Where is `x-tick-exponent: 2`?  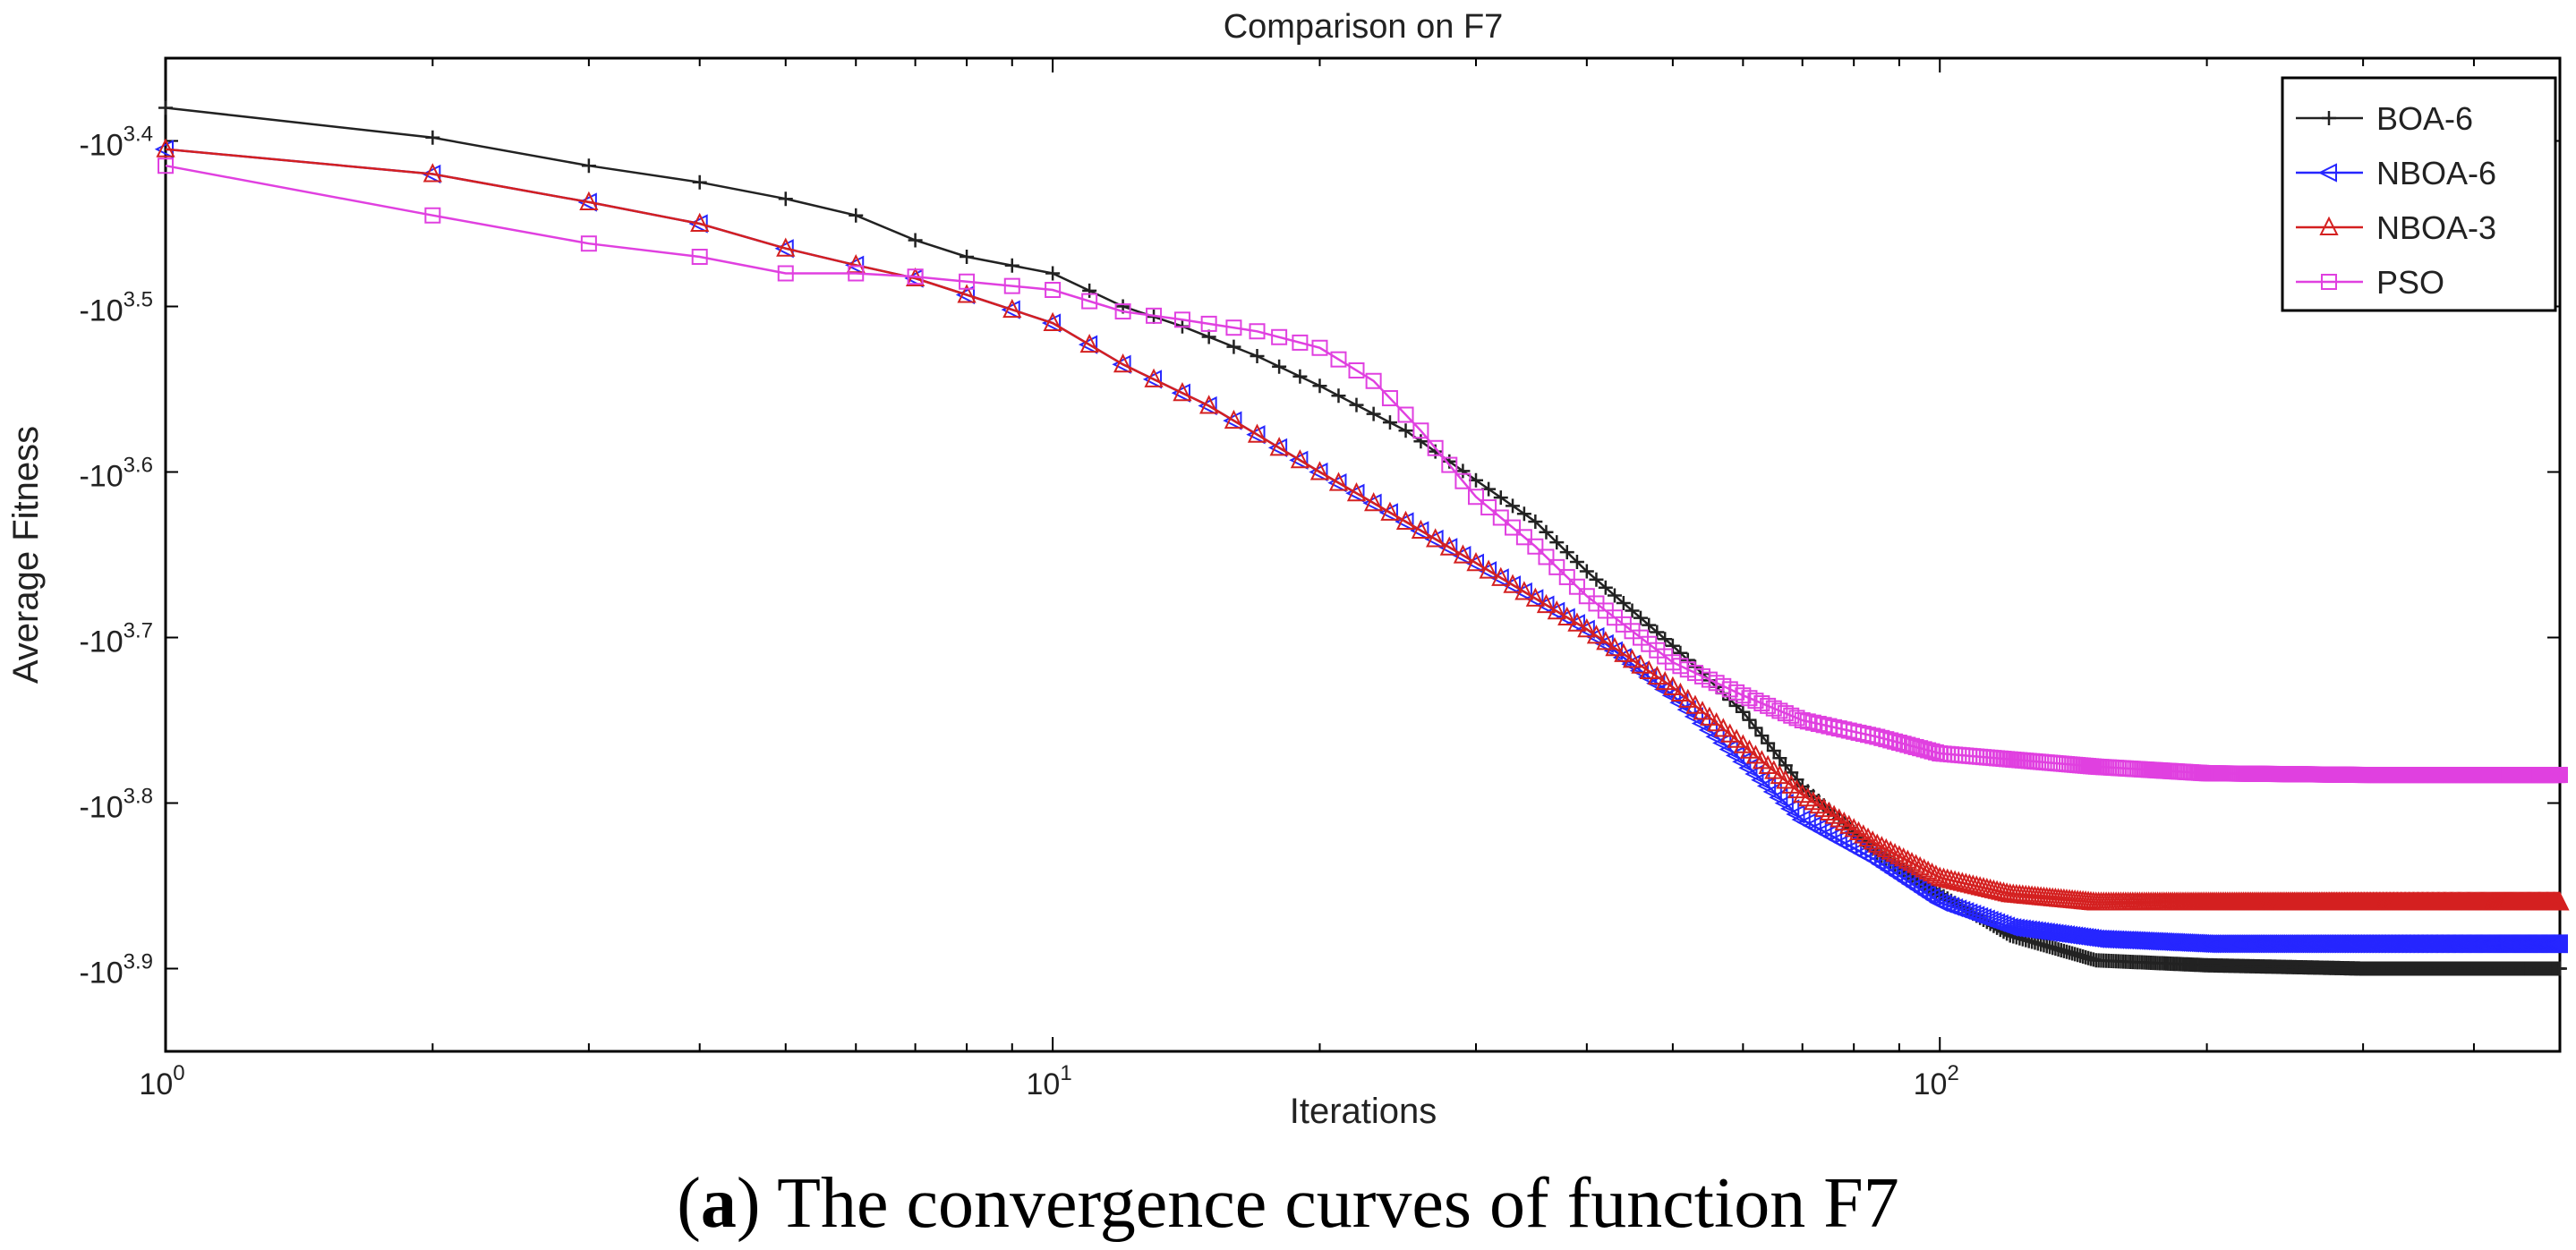 x-tick-exponent: 2 is located at coordinates (1952, 1073).